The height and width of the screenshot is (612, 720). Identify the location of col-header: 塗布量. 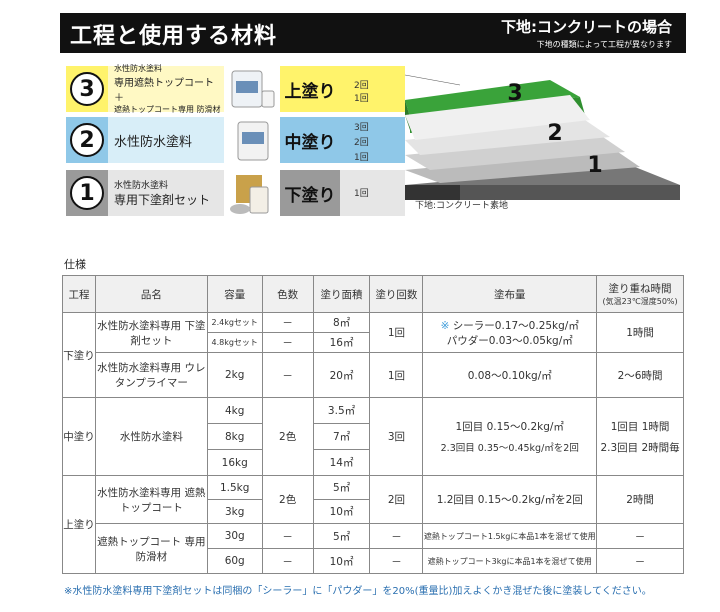
(510, 294).